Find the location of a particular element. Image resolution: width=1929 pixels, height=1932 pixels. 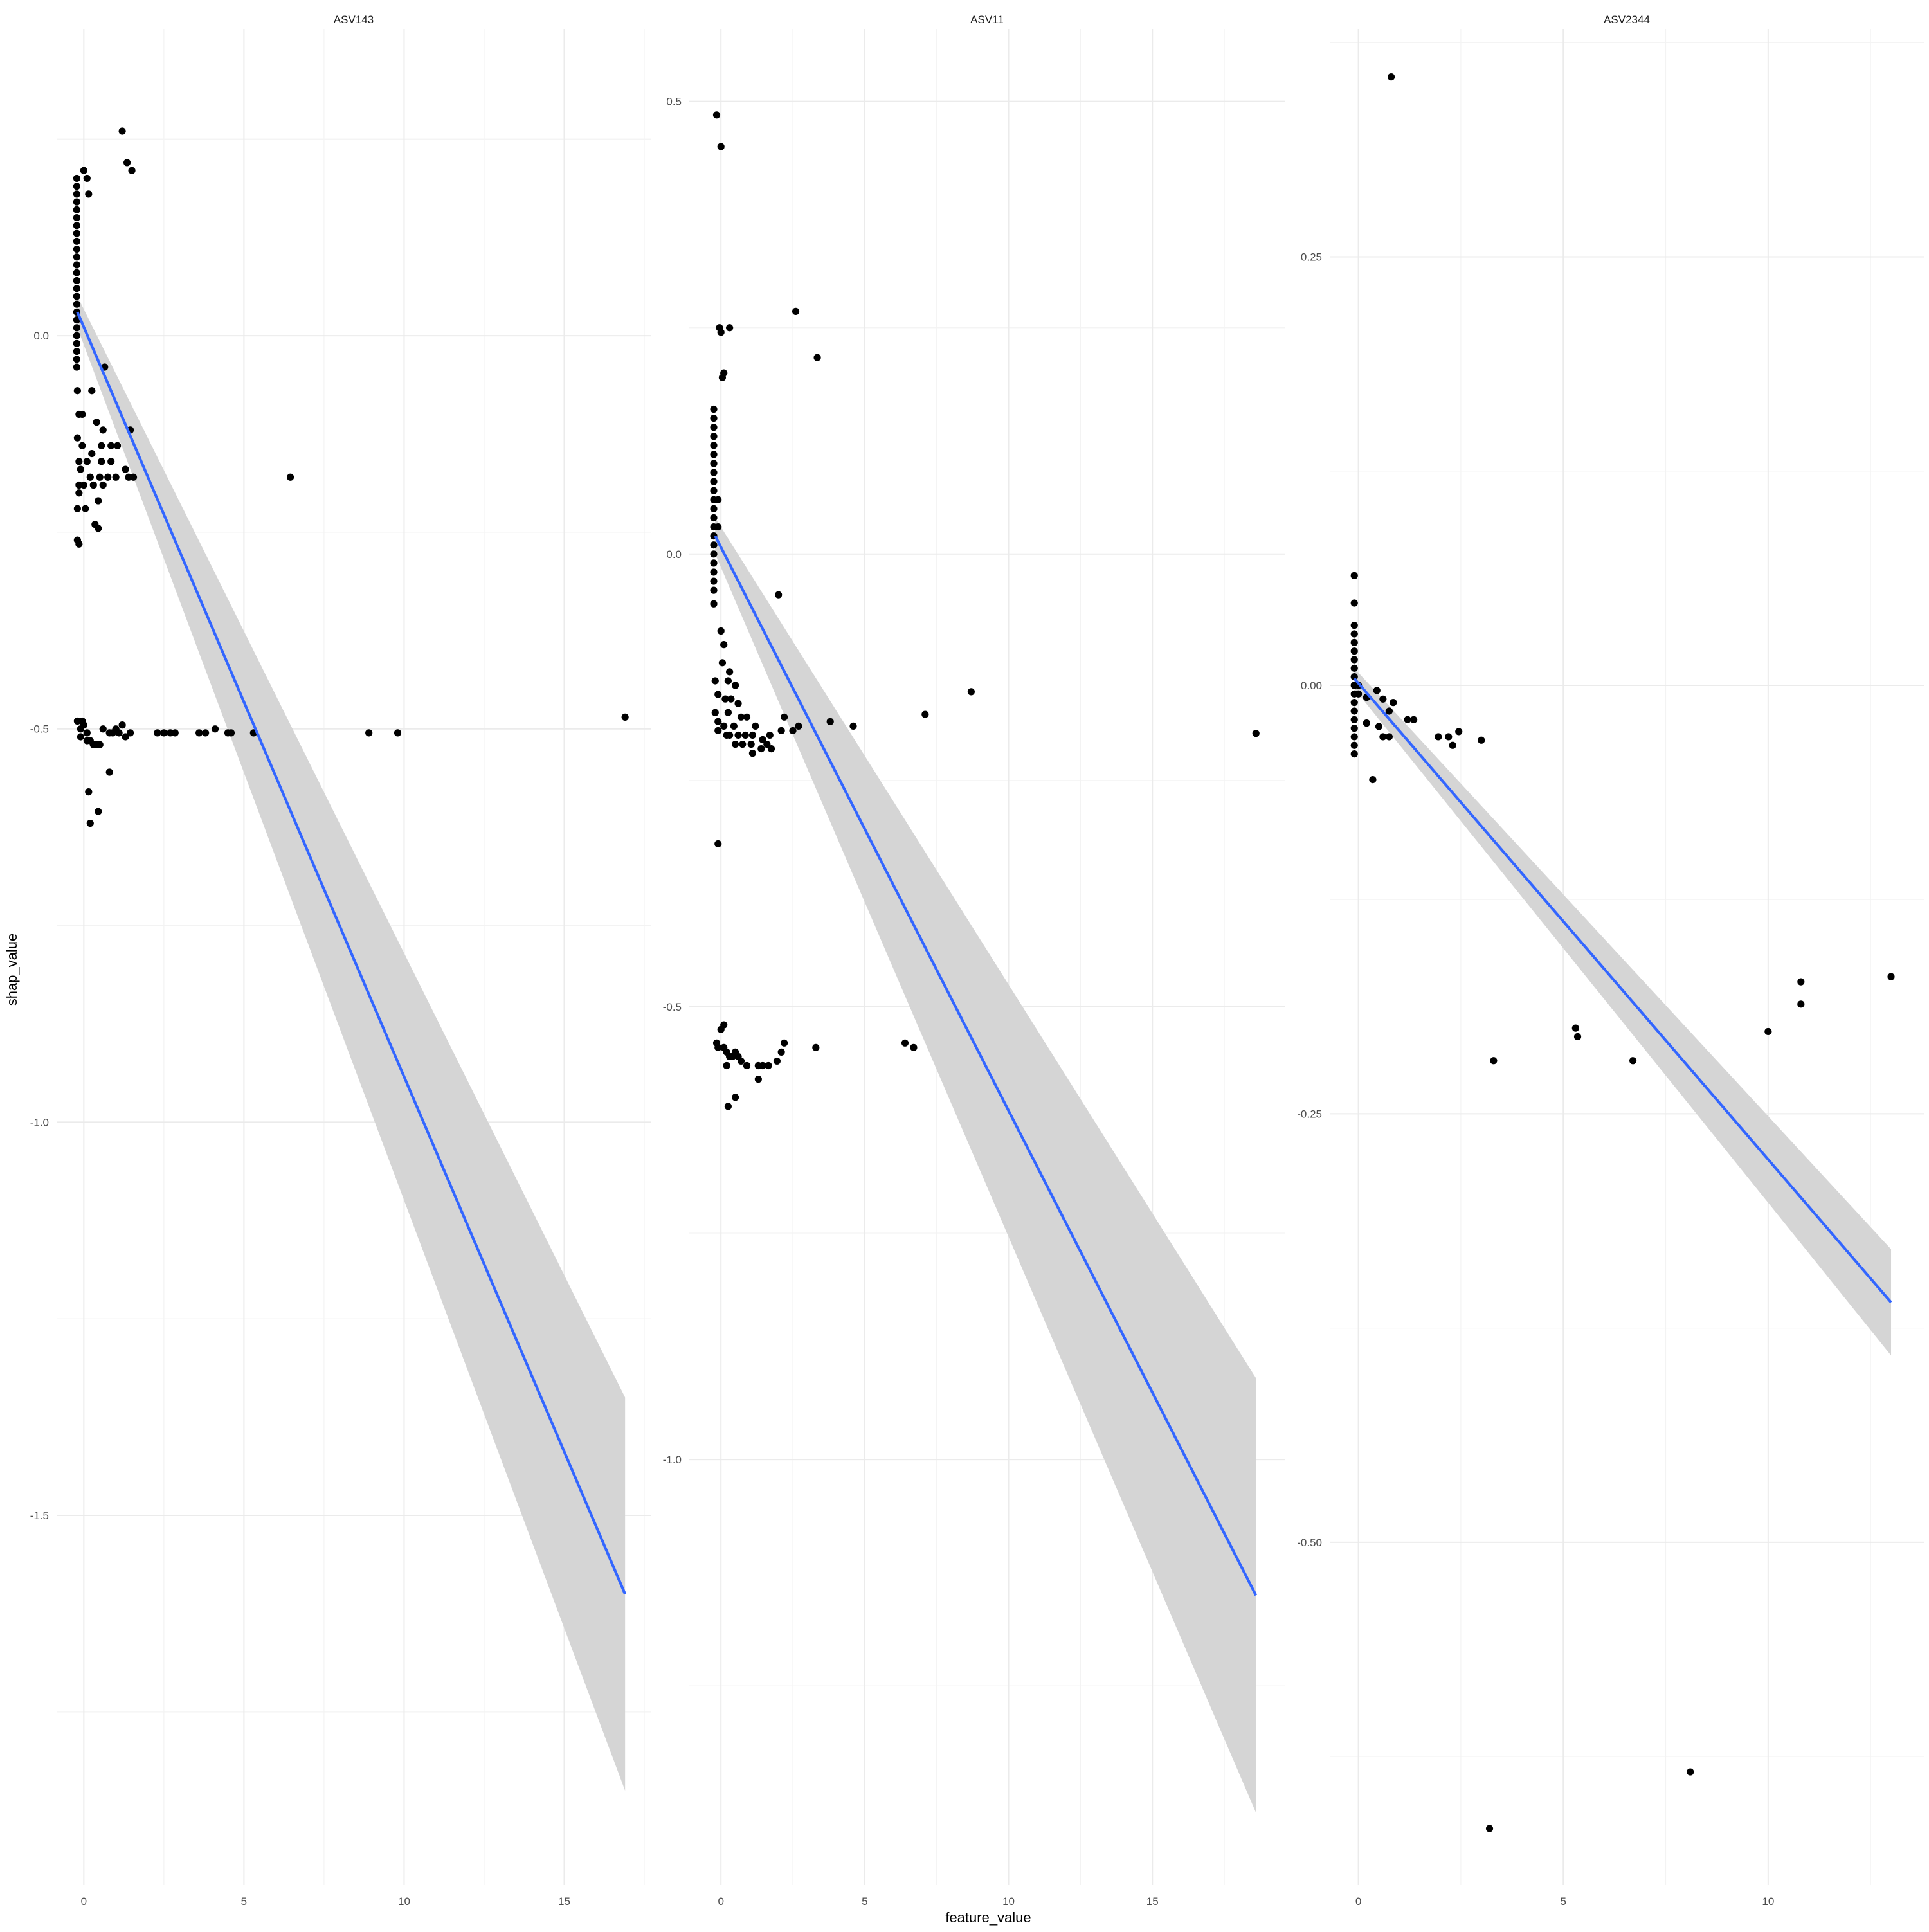

facet-title: ASV2344 is located at coordinates (1627, 20).